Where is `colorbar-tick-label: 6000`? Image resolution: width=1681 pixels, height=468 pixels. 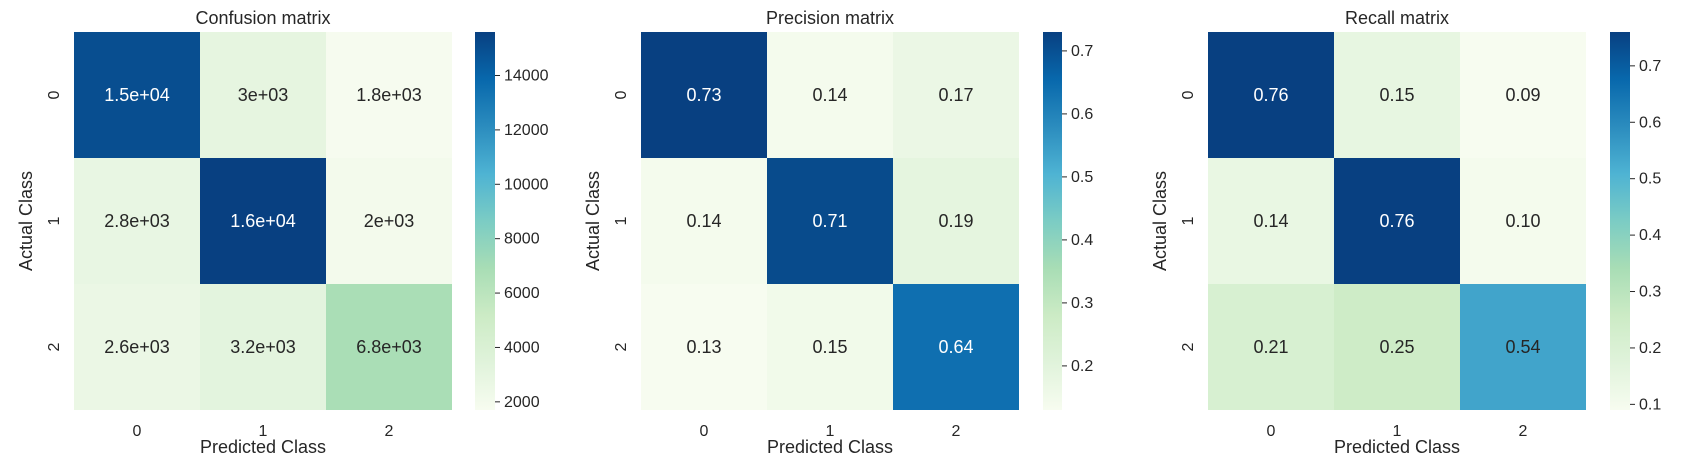 colorbar-tick-label: 6000 is located at coordinates (522, 293).